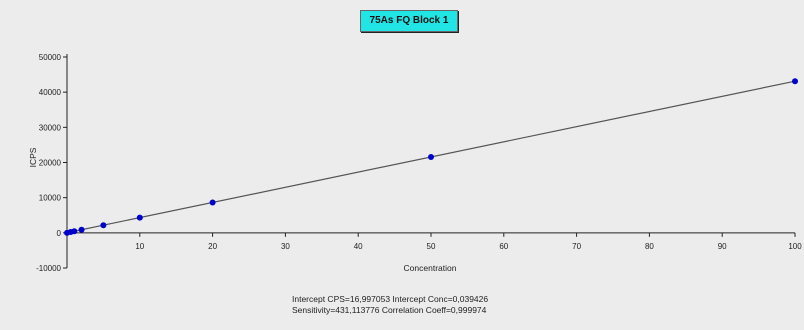 The image size is (804, 330). Describe the element at coordinates (50, 163) in the screenshot. I see `y-tick-label: 20000` at that location.